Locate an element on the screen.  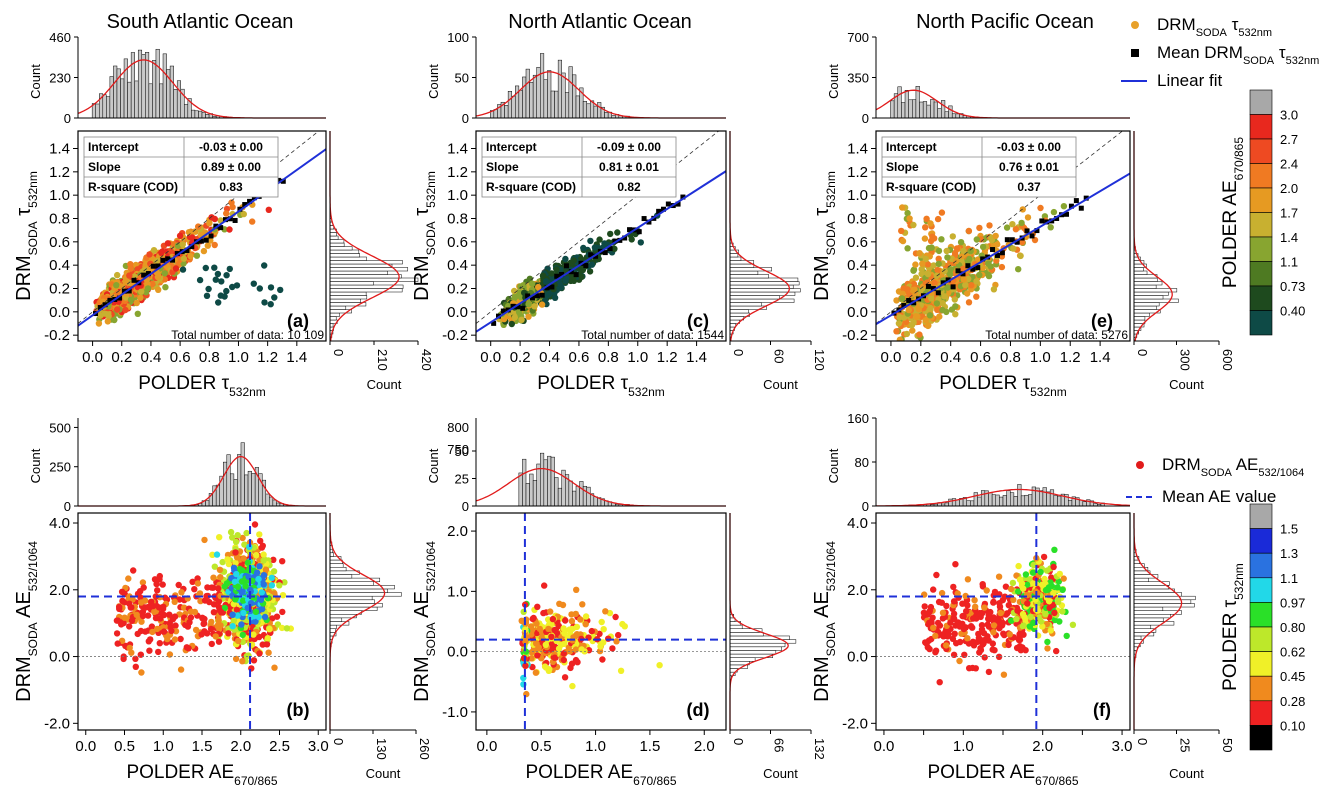
fit-table-key: Slope is located at coordinates (502, 167).